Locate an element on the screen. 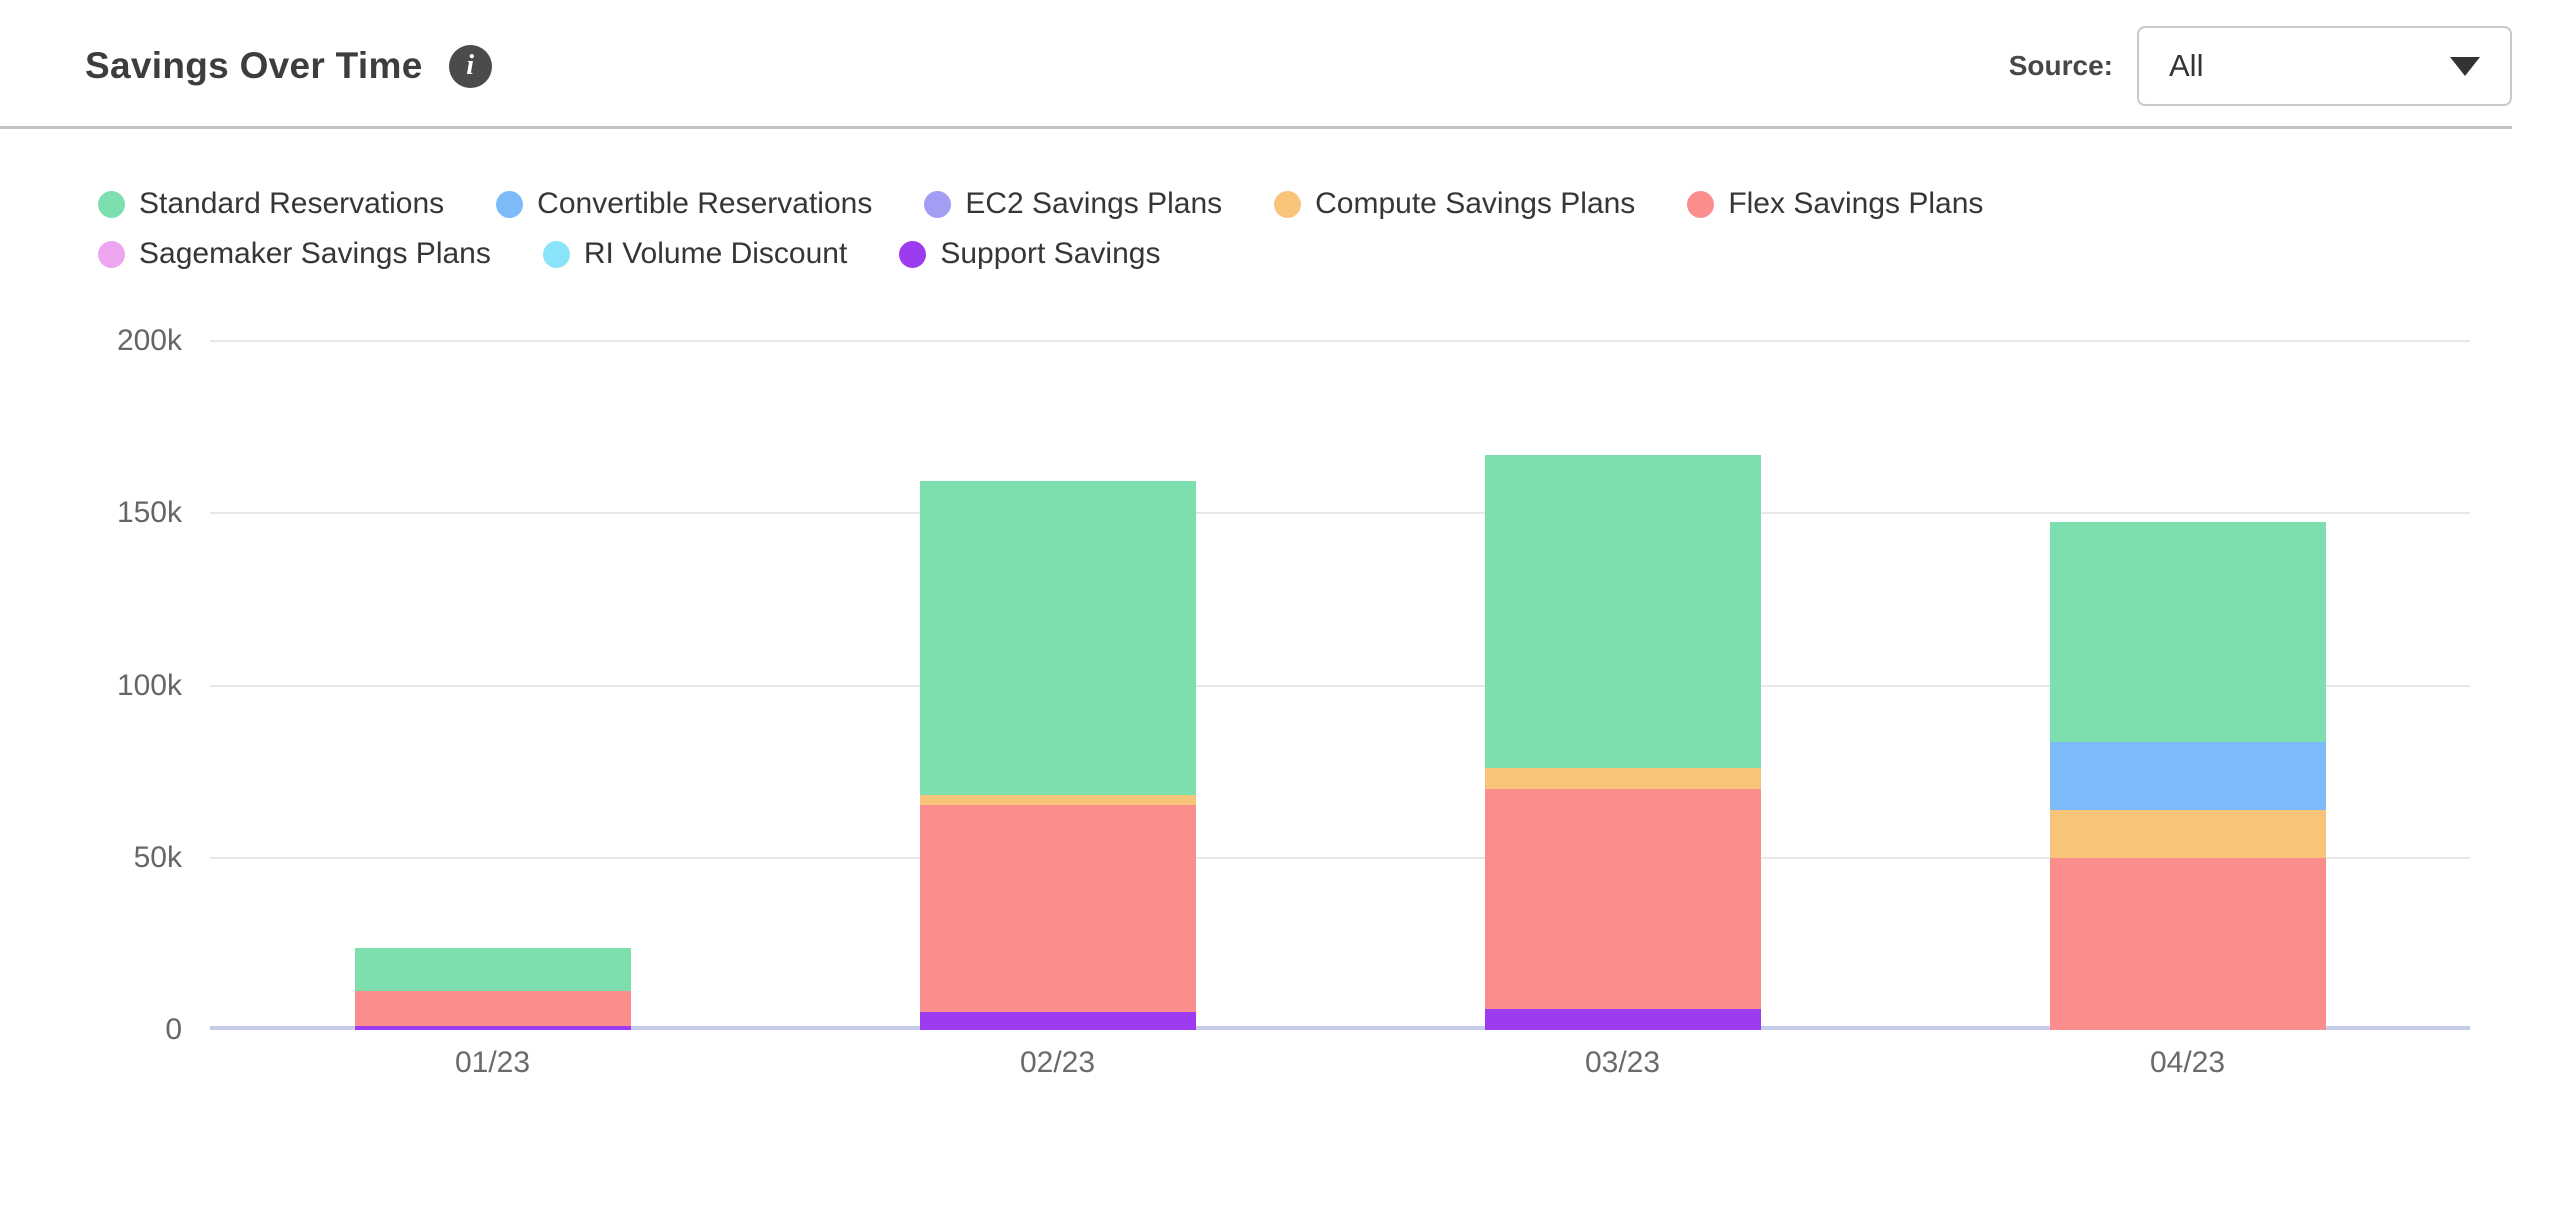 Image resolution: width=2562 pixels, height=1222 pixels. legend-dot-sagemaker-savings-plans is located at coordinates (111, 254).